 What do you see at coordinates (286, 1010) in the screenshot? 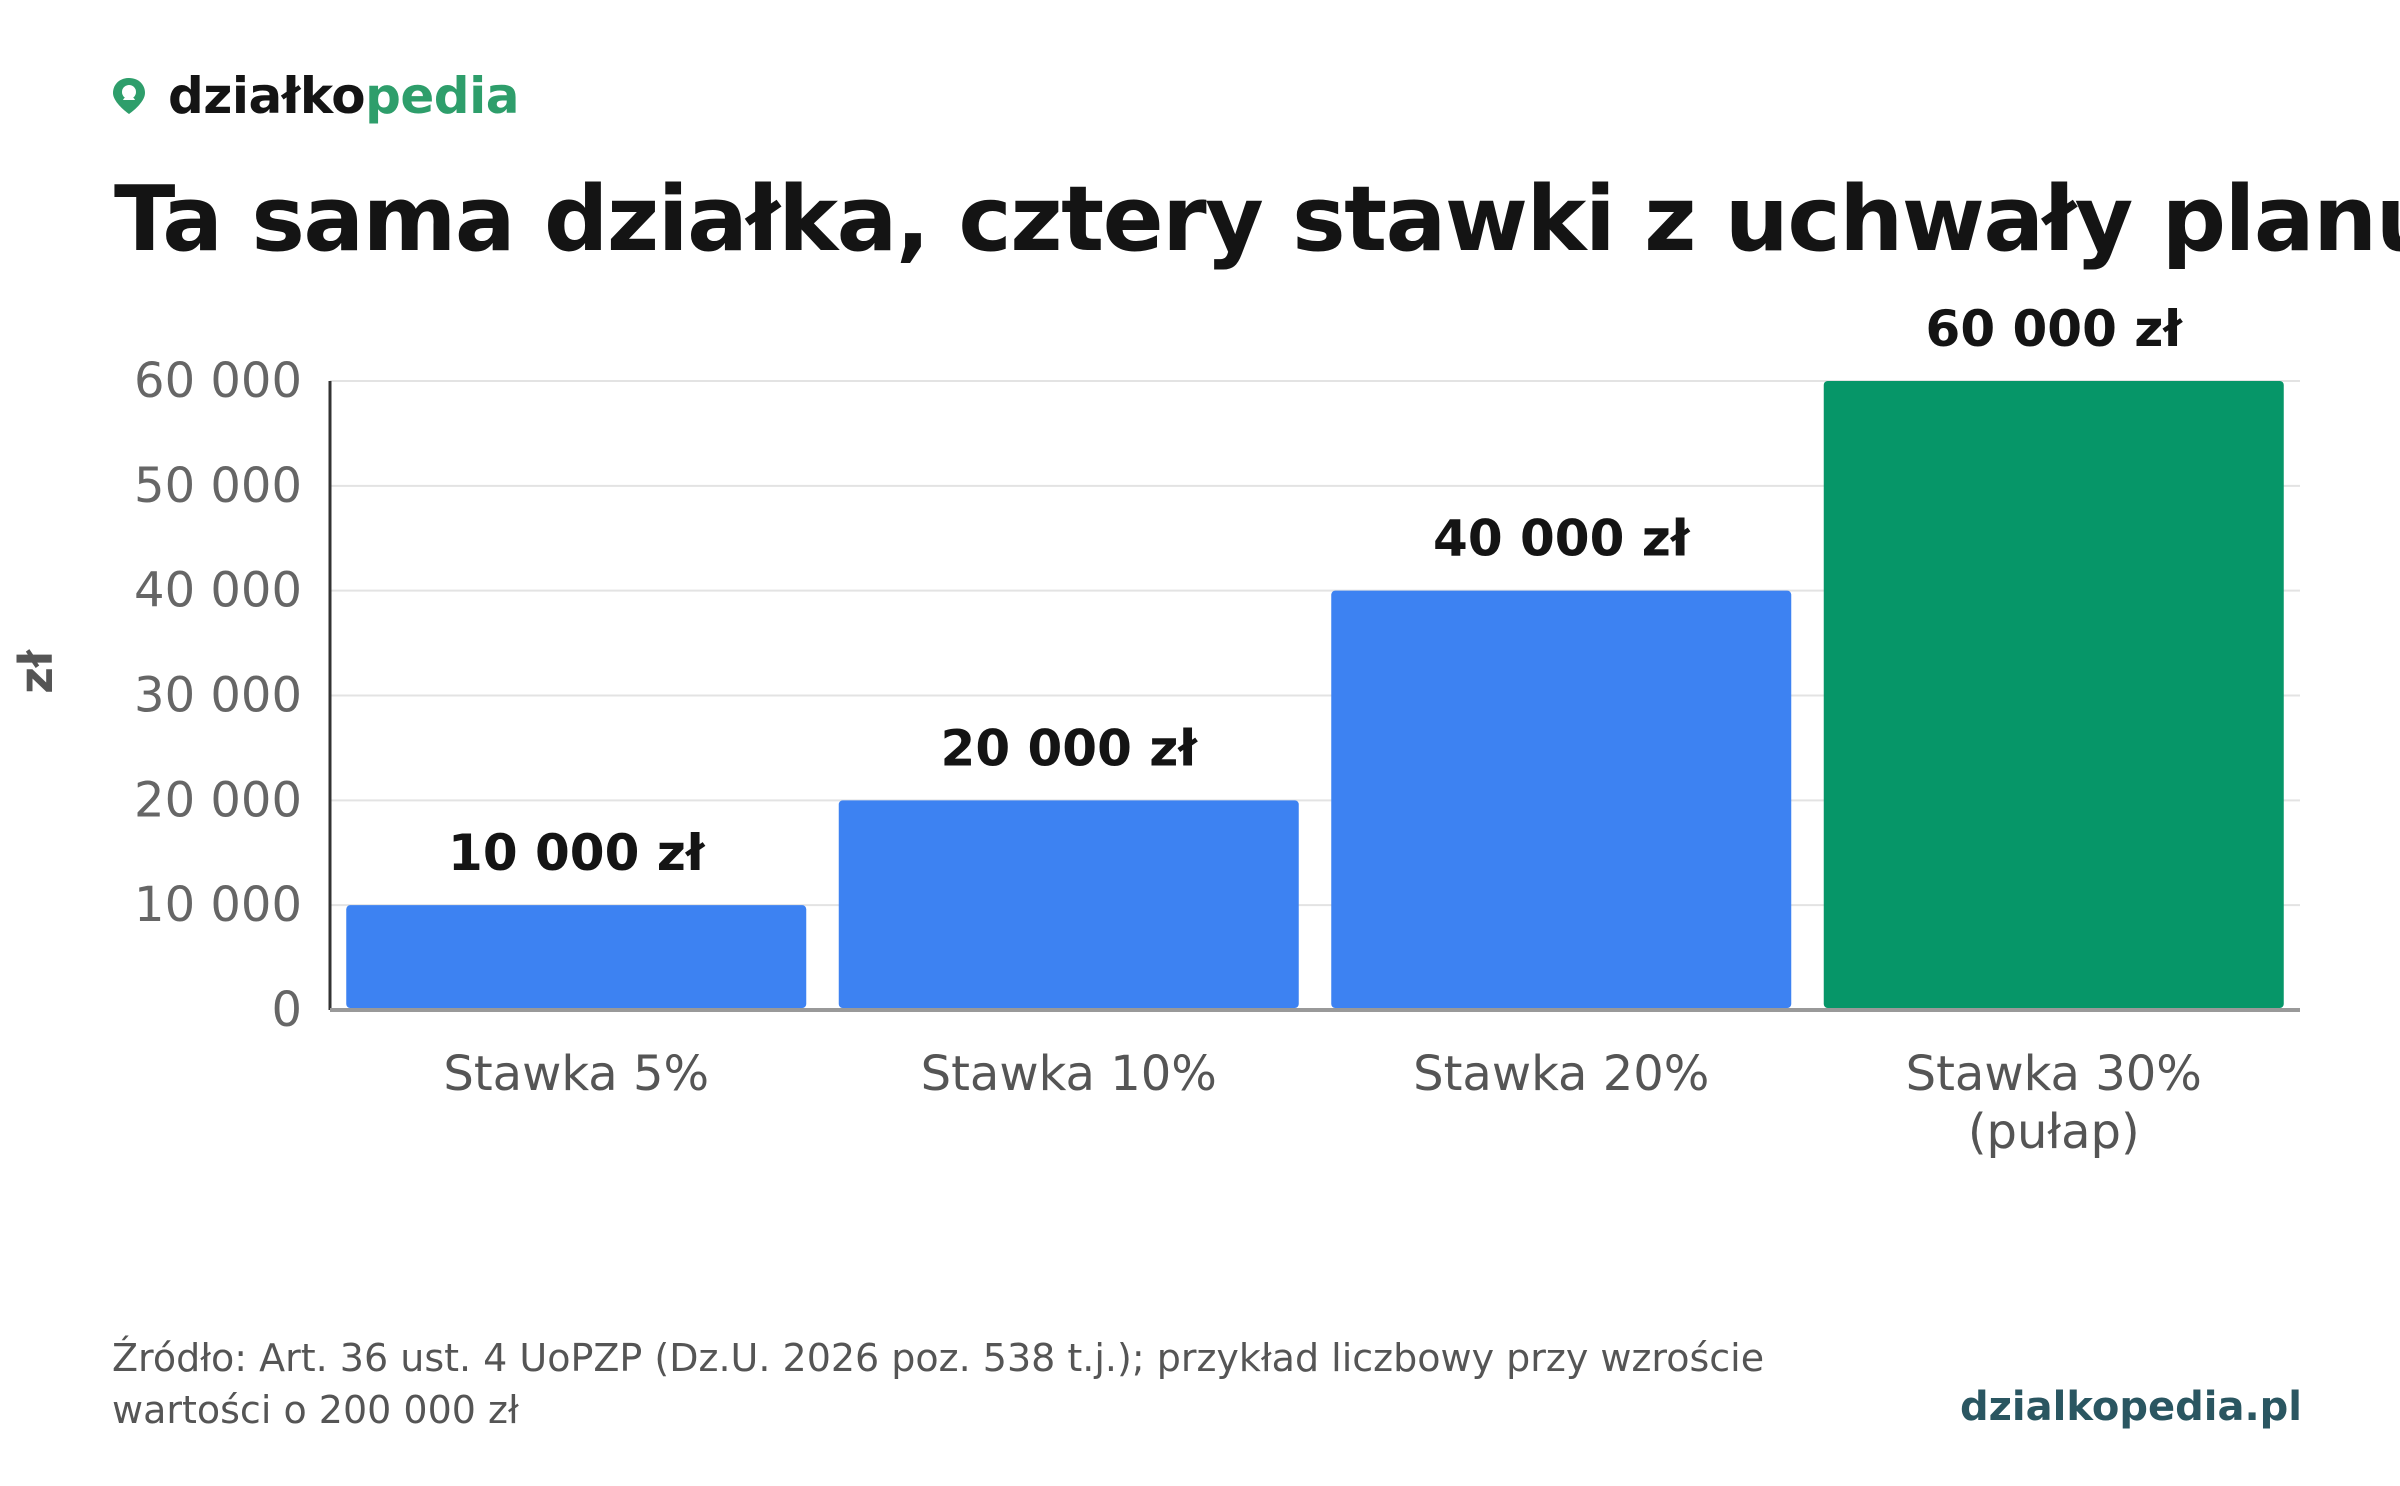
I see `y-tick-label: 0` at bounding box center [286, 1010].